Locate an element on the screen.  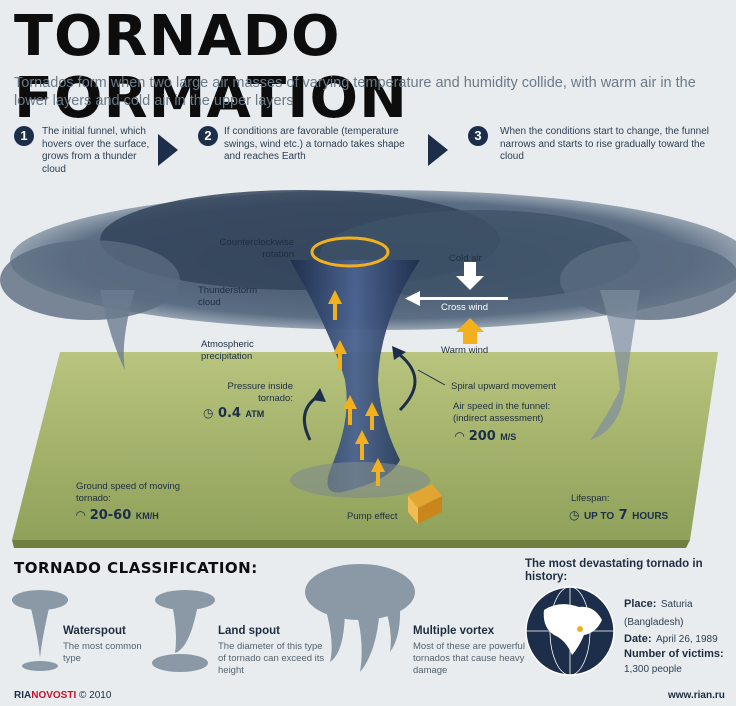
classification-title: TORNADO CLASSIFICATION: is located at coordinates (136, 568).